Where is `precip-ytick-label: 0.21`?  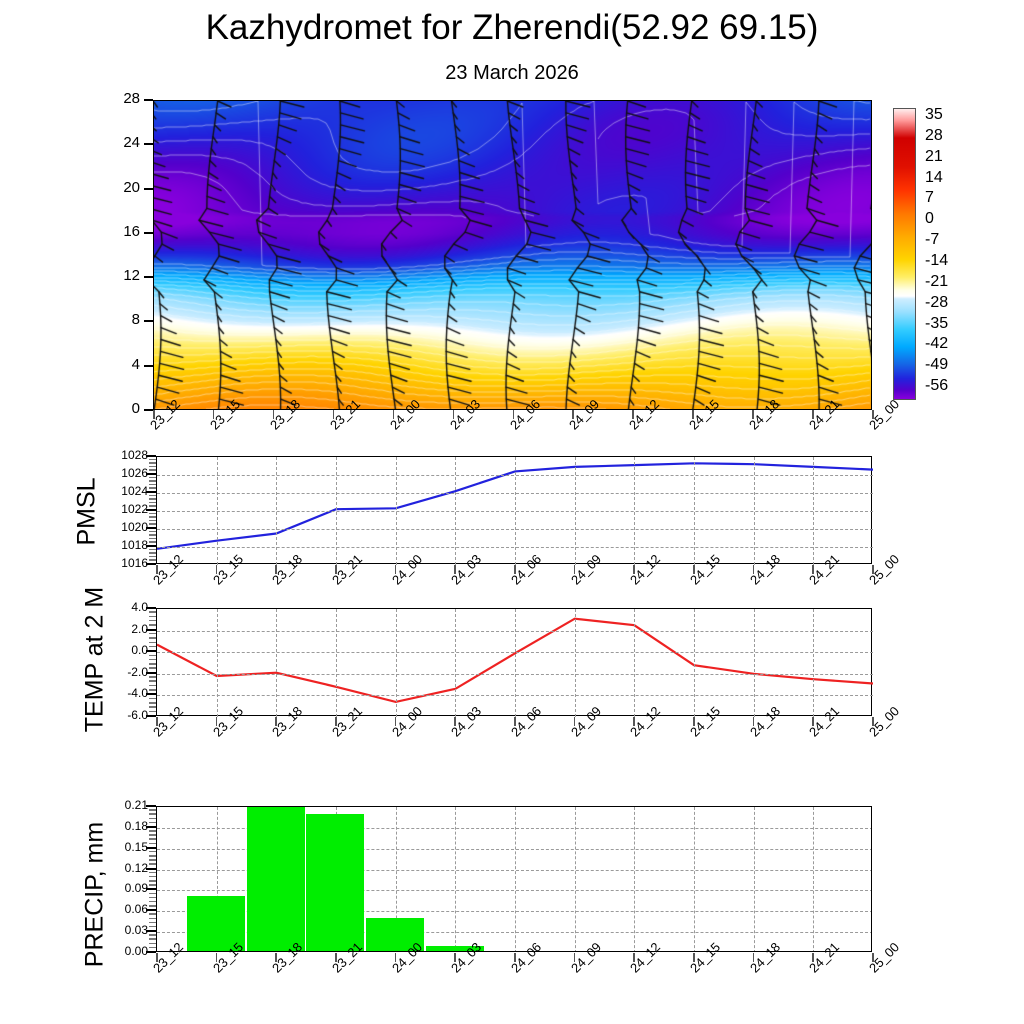 precip-ytick-label: 0.21 is located at coordinates (136, 805).